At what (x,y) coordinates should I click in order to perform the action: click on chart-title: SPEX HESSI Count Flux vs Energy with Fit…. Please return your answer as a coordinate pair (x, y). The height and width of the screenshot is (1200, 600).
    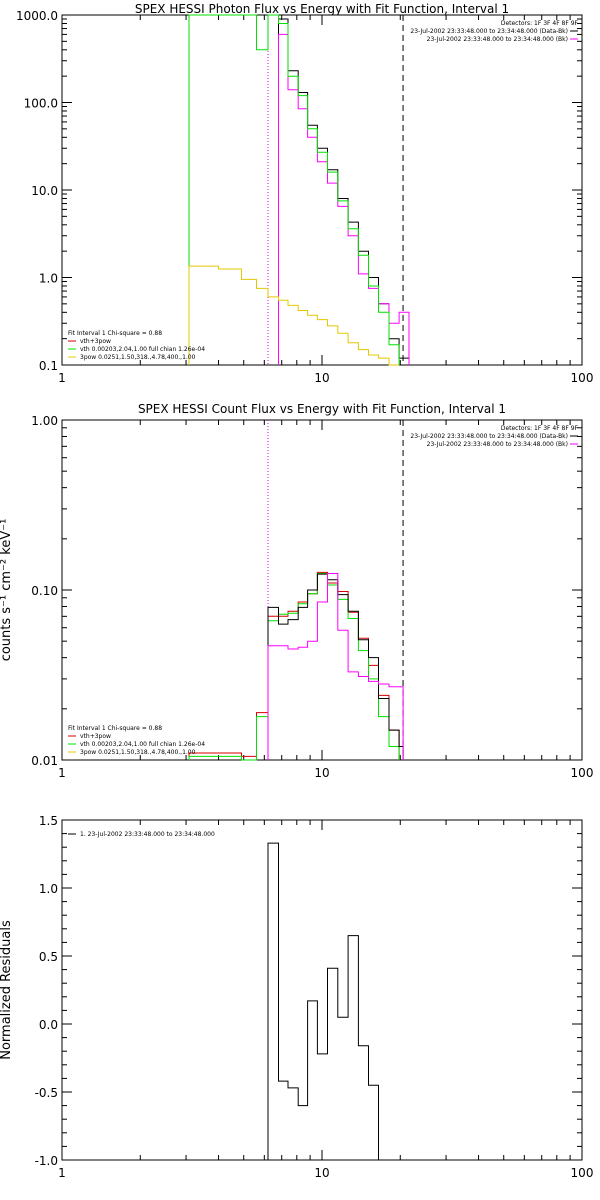
    Looking at the image, I should click on (322, 409).